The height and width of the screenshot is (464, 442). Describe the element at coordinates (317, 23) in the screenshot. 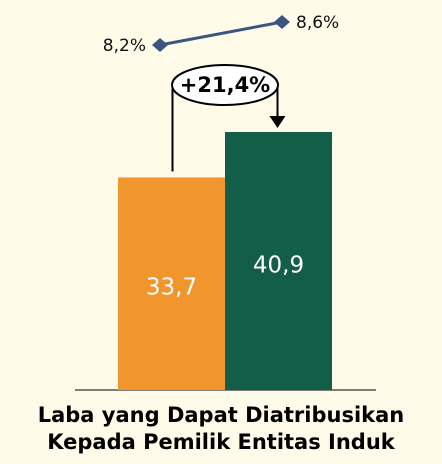

I see `line-label: 8,6%` at that location.